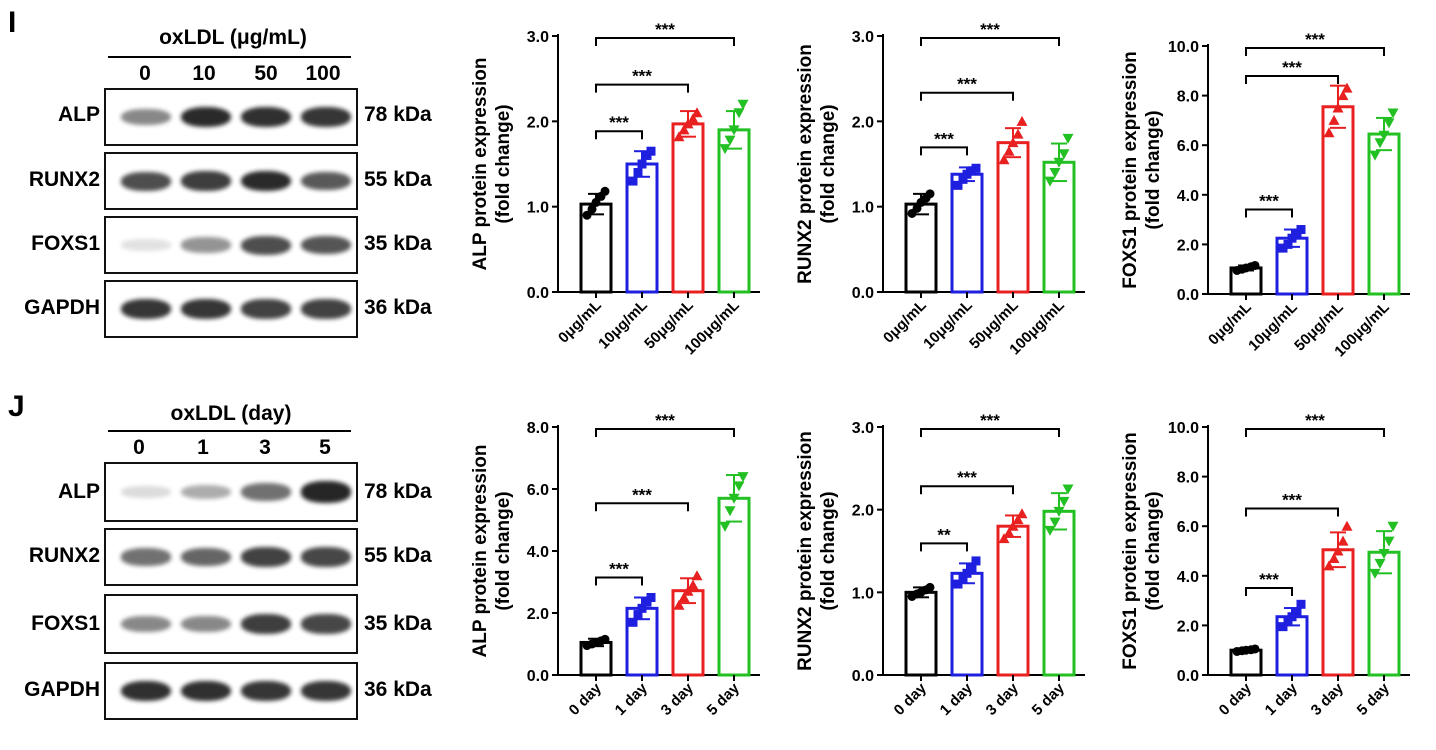 The height and width of the screenshot is (750, 1436). I want to click on y-axis-label-line: RUNX2 protein expression, so click(805, 164).